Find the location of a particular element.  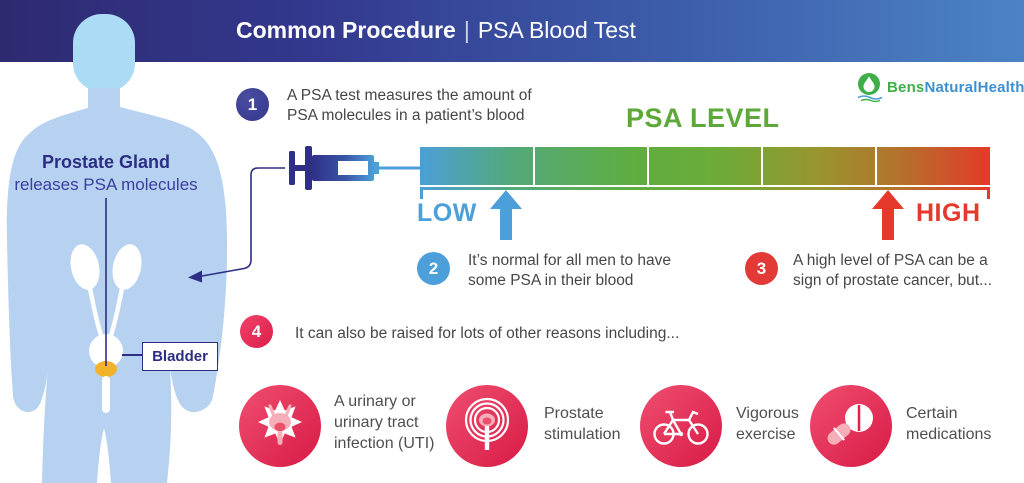

low-up-arrow-icon is located at coordinates (506, 215).